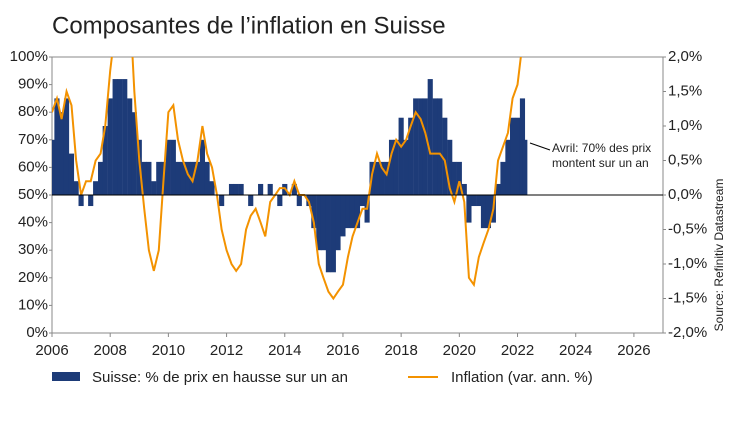  Describe the element at coordinates (687, 297) in the screenshot. I see `y2-tick-label: -1,5%` at that location.